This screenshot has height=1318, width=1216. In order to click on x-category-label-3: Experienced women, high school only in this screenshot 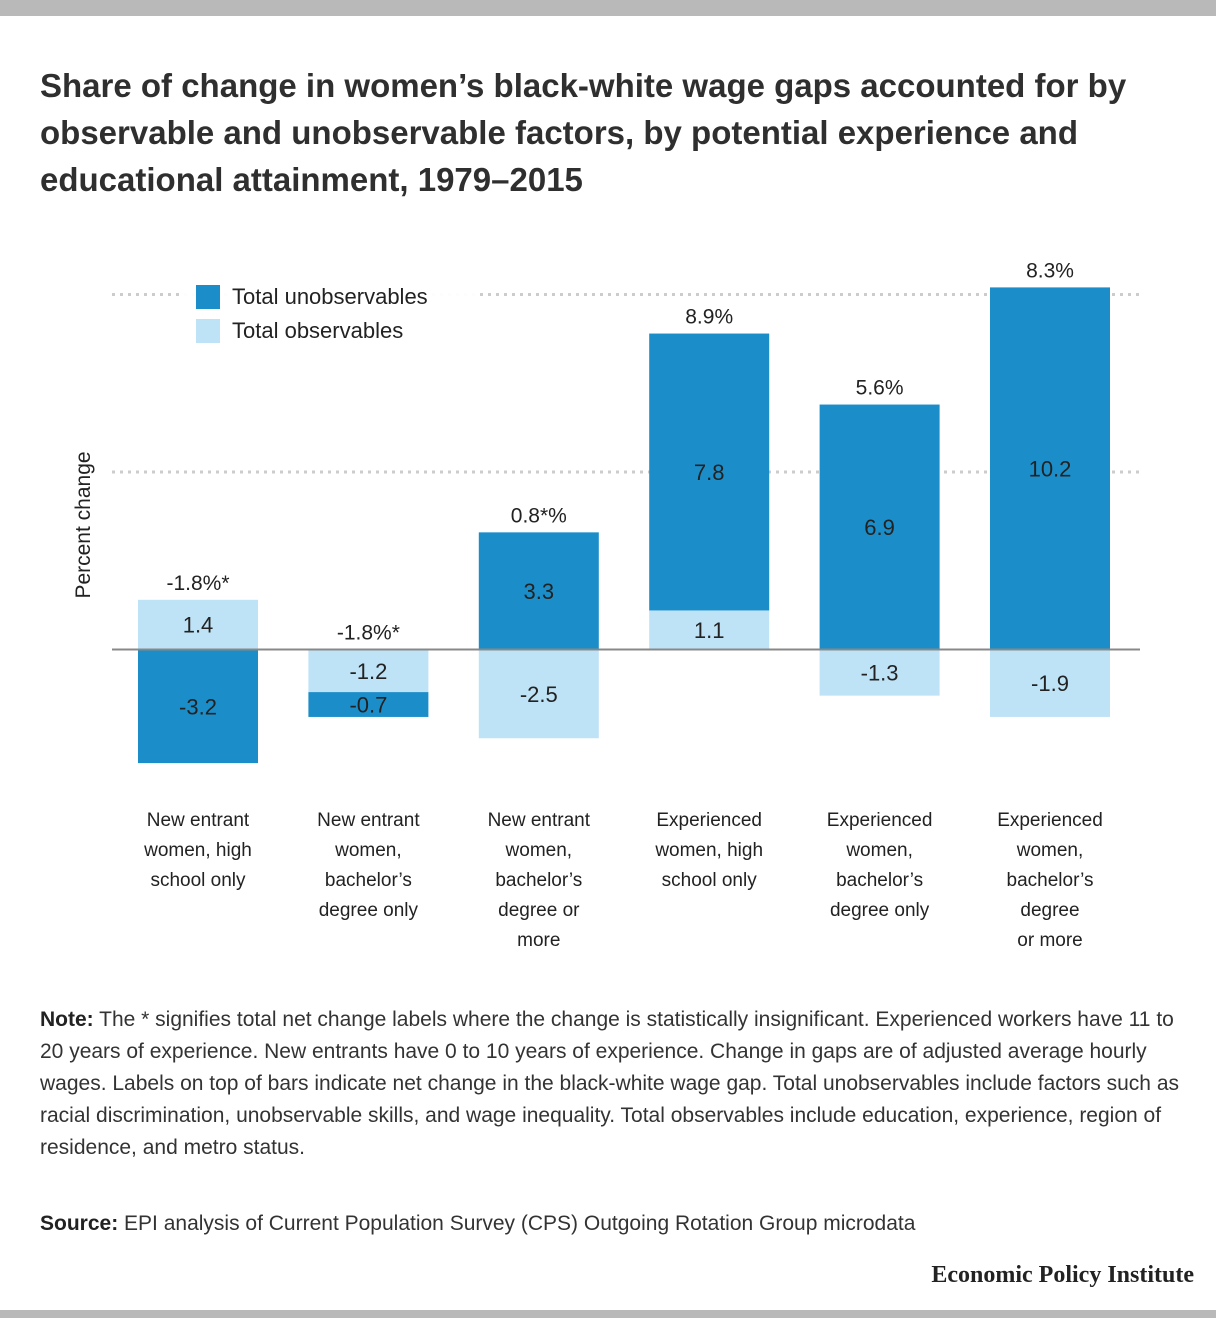, I will do `click(709, 851)`.